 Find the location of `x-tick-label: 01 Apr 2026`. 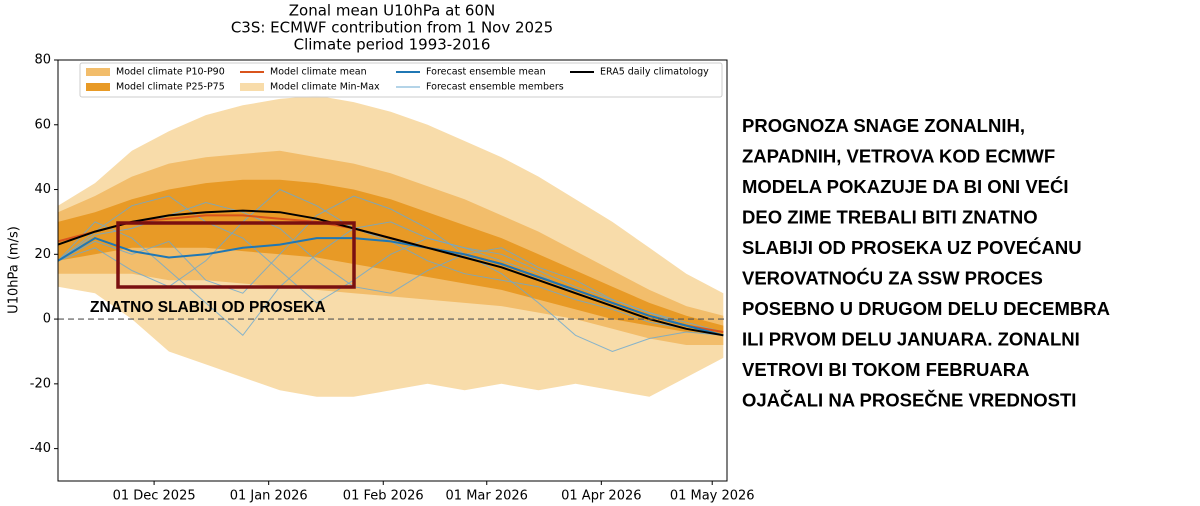

x-tick-label: 01 Apr 2026 is located at coordinates (601, 496).